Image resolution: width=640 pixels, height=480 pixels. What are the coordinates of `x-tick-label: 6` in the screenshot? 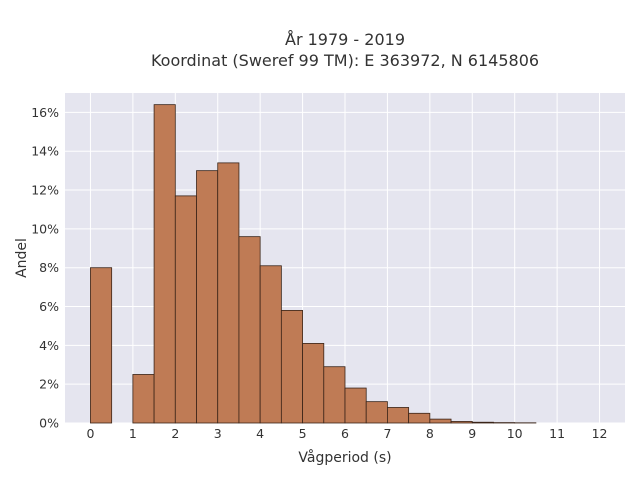 It's located at (345, 433).